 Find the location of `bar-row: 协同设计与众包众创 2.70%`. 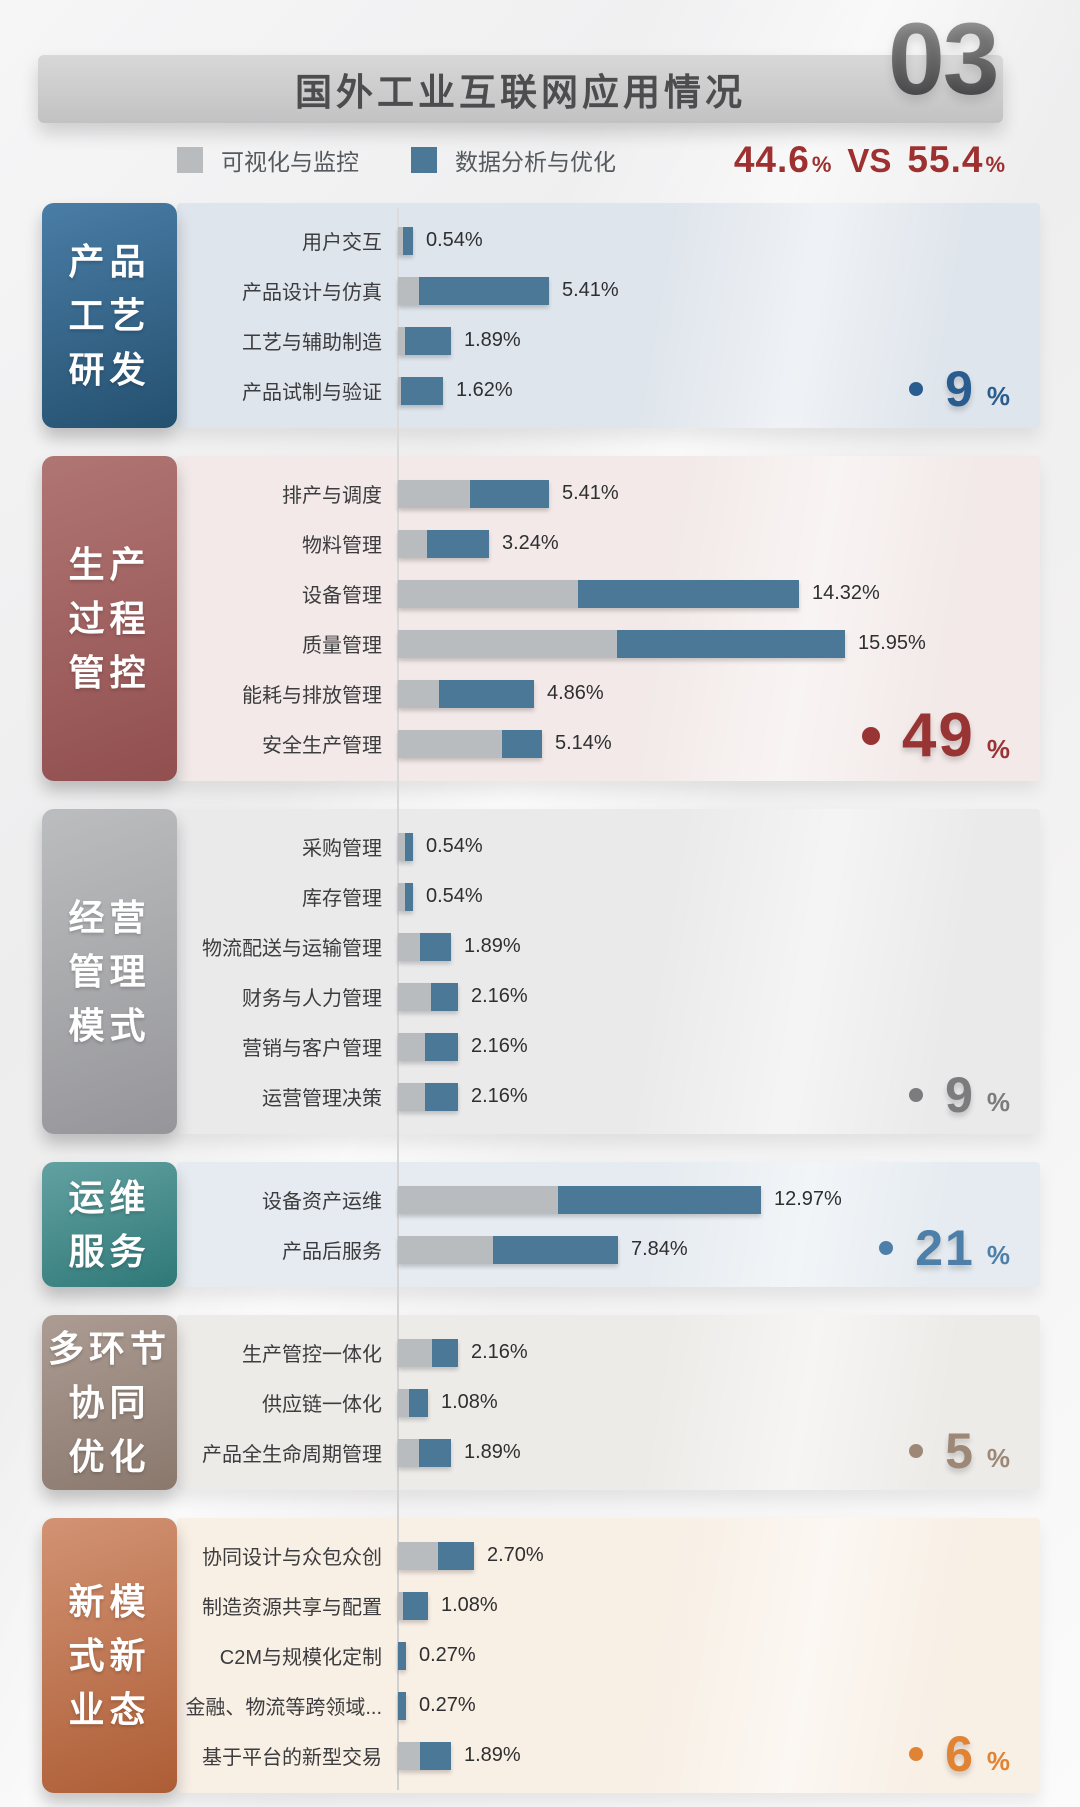

bar-row: 协同设计与众包众创 2.70% is located at coordinates (608, 1556).